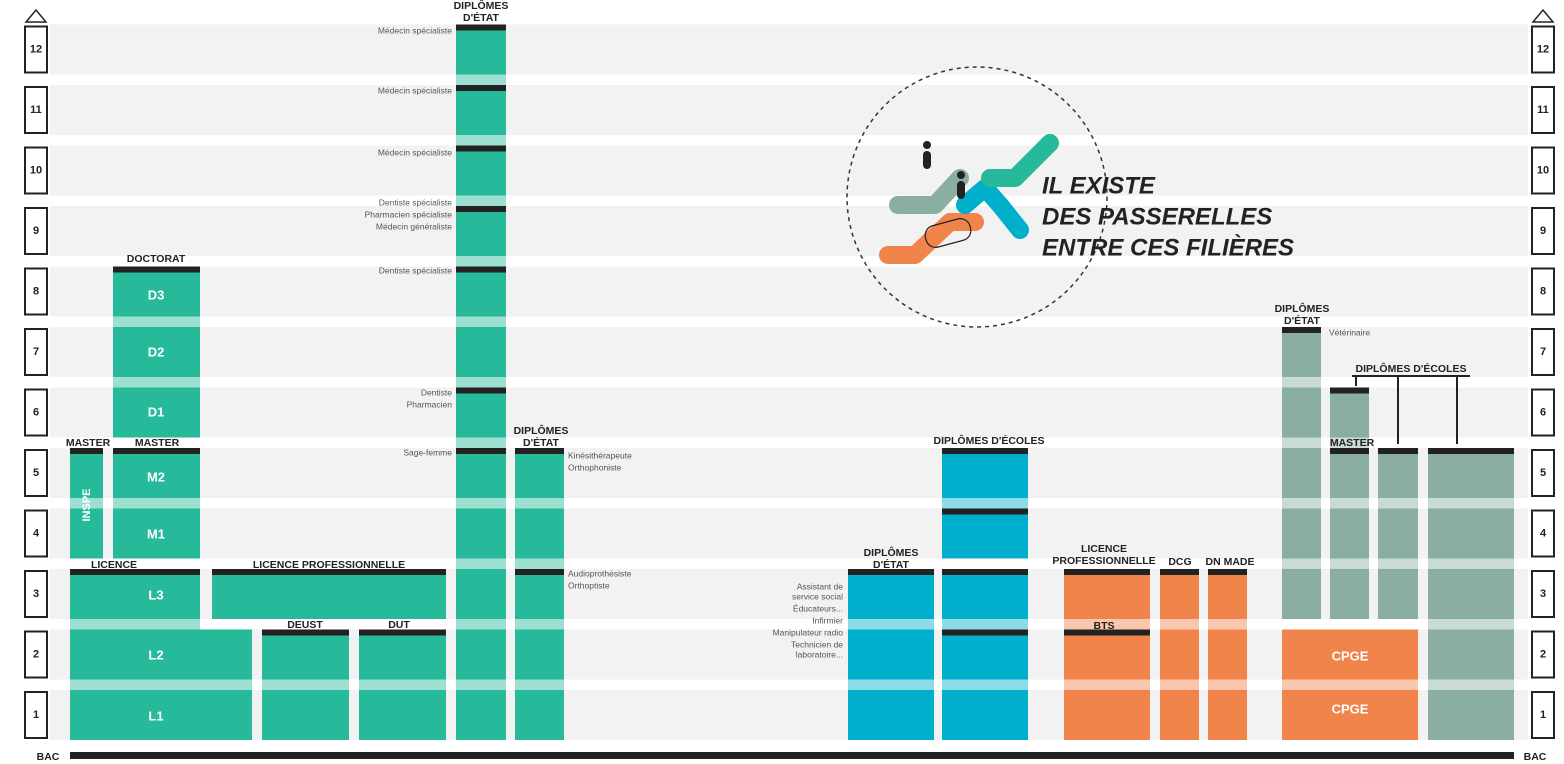 The image size is (1564, 764). I want to click on heading: DEUST, so click(305, 625).